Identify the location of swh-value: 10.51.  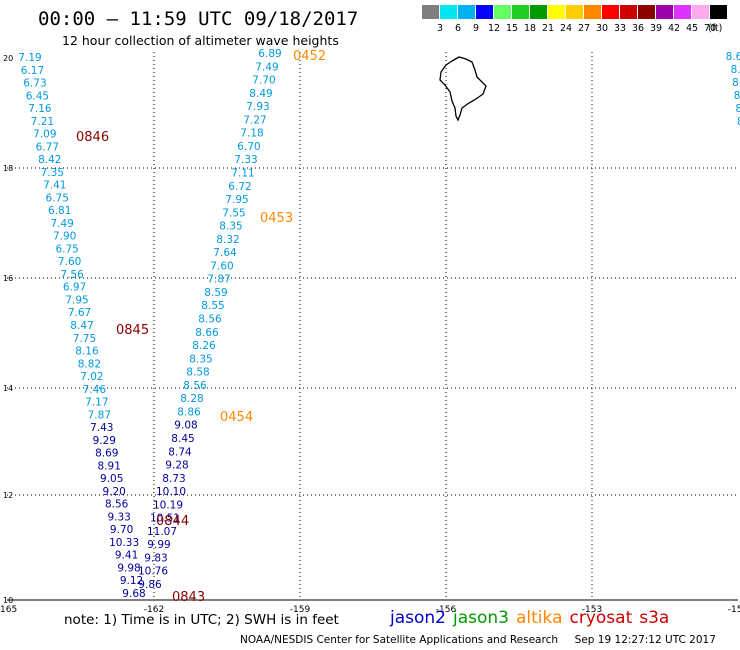
(165, 519).